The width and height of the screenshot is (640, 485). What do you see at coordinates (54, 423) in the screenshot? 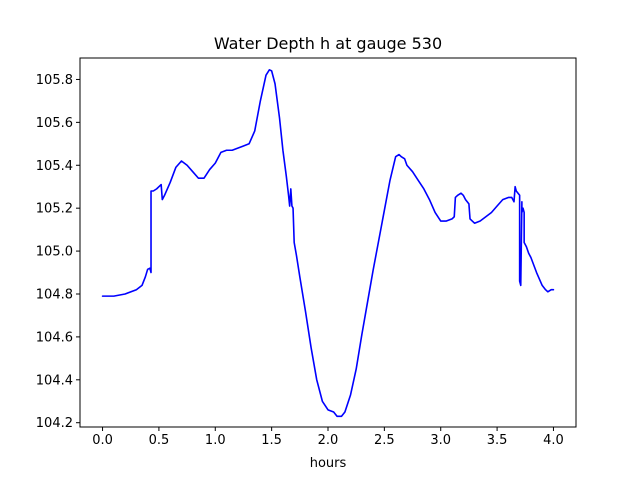
I see `y-tick-label: 104.2` at bounding box center [54, 423].